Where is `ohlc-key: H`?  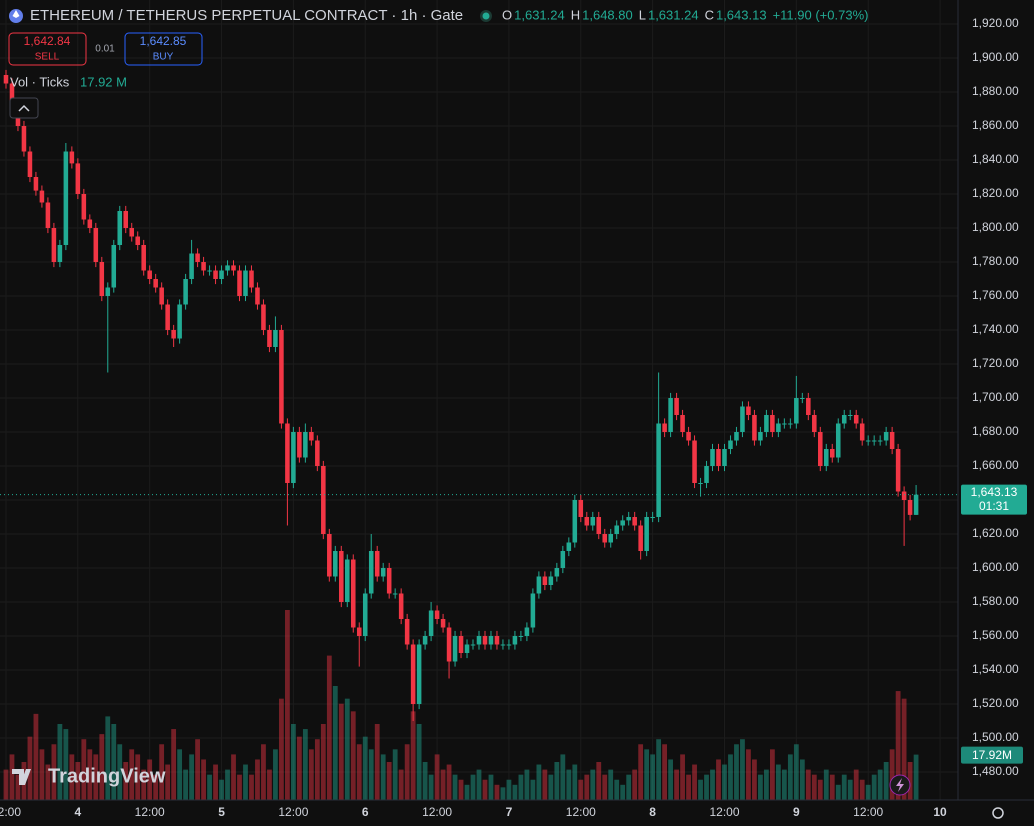
ohlc-key: H is located at coordinates (575, 14).